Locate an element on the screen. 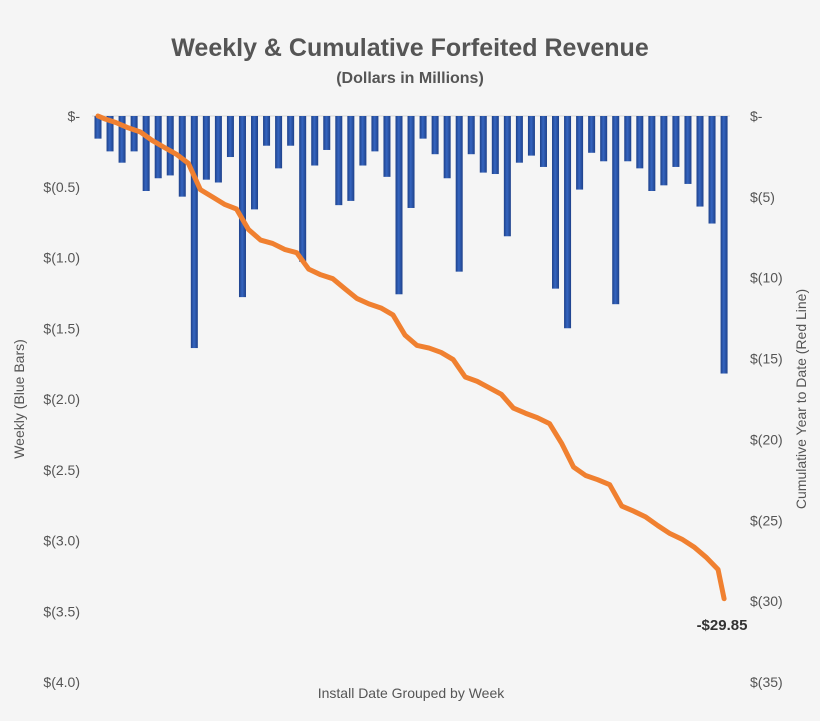 The image size is (820, 721). left-tick-label: $(2.5) is located at coordinates (61, 470).